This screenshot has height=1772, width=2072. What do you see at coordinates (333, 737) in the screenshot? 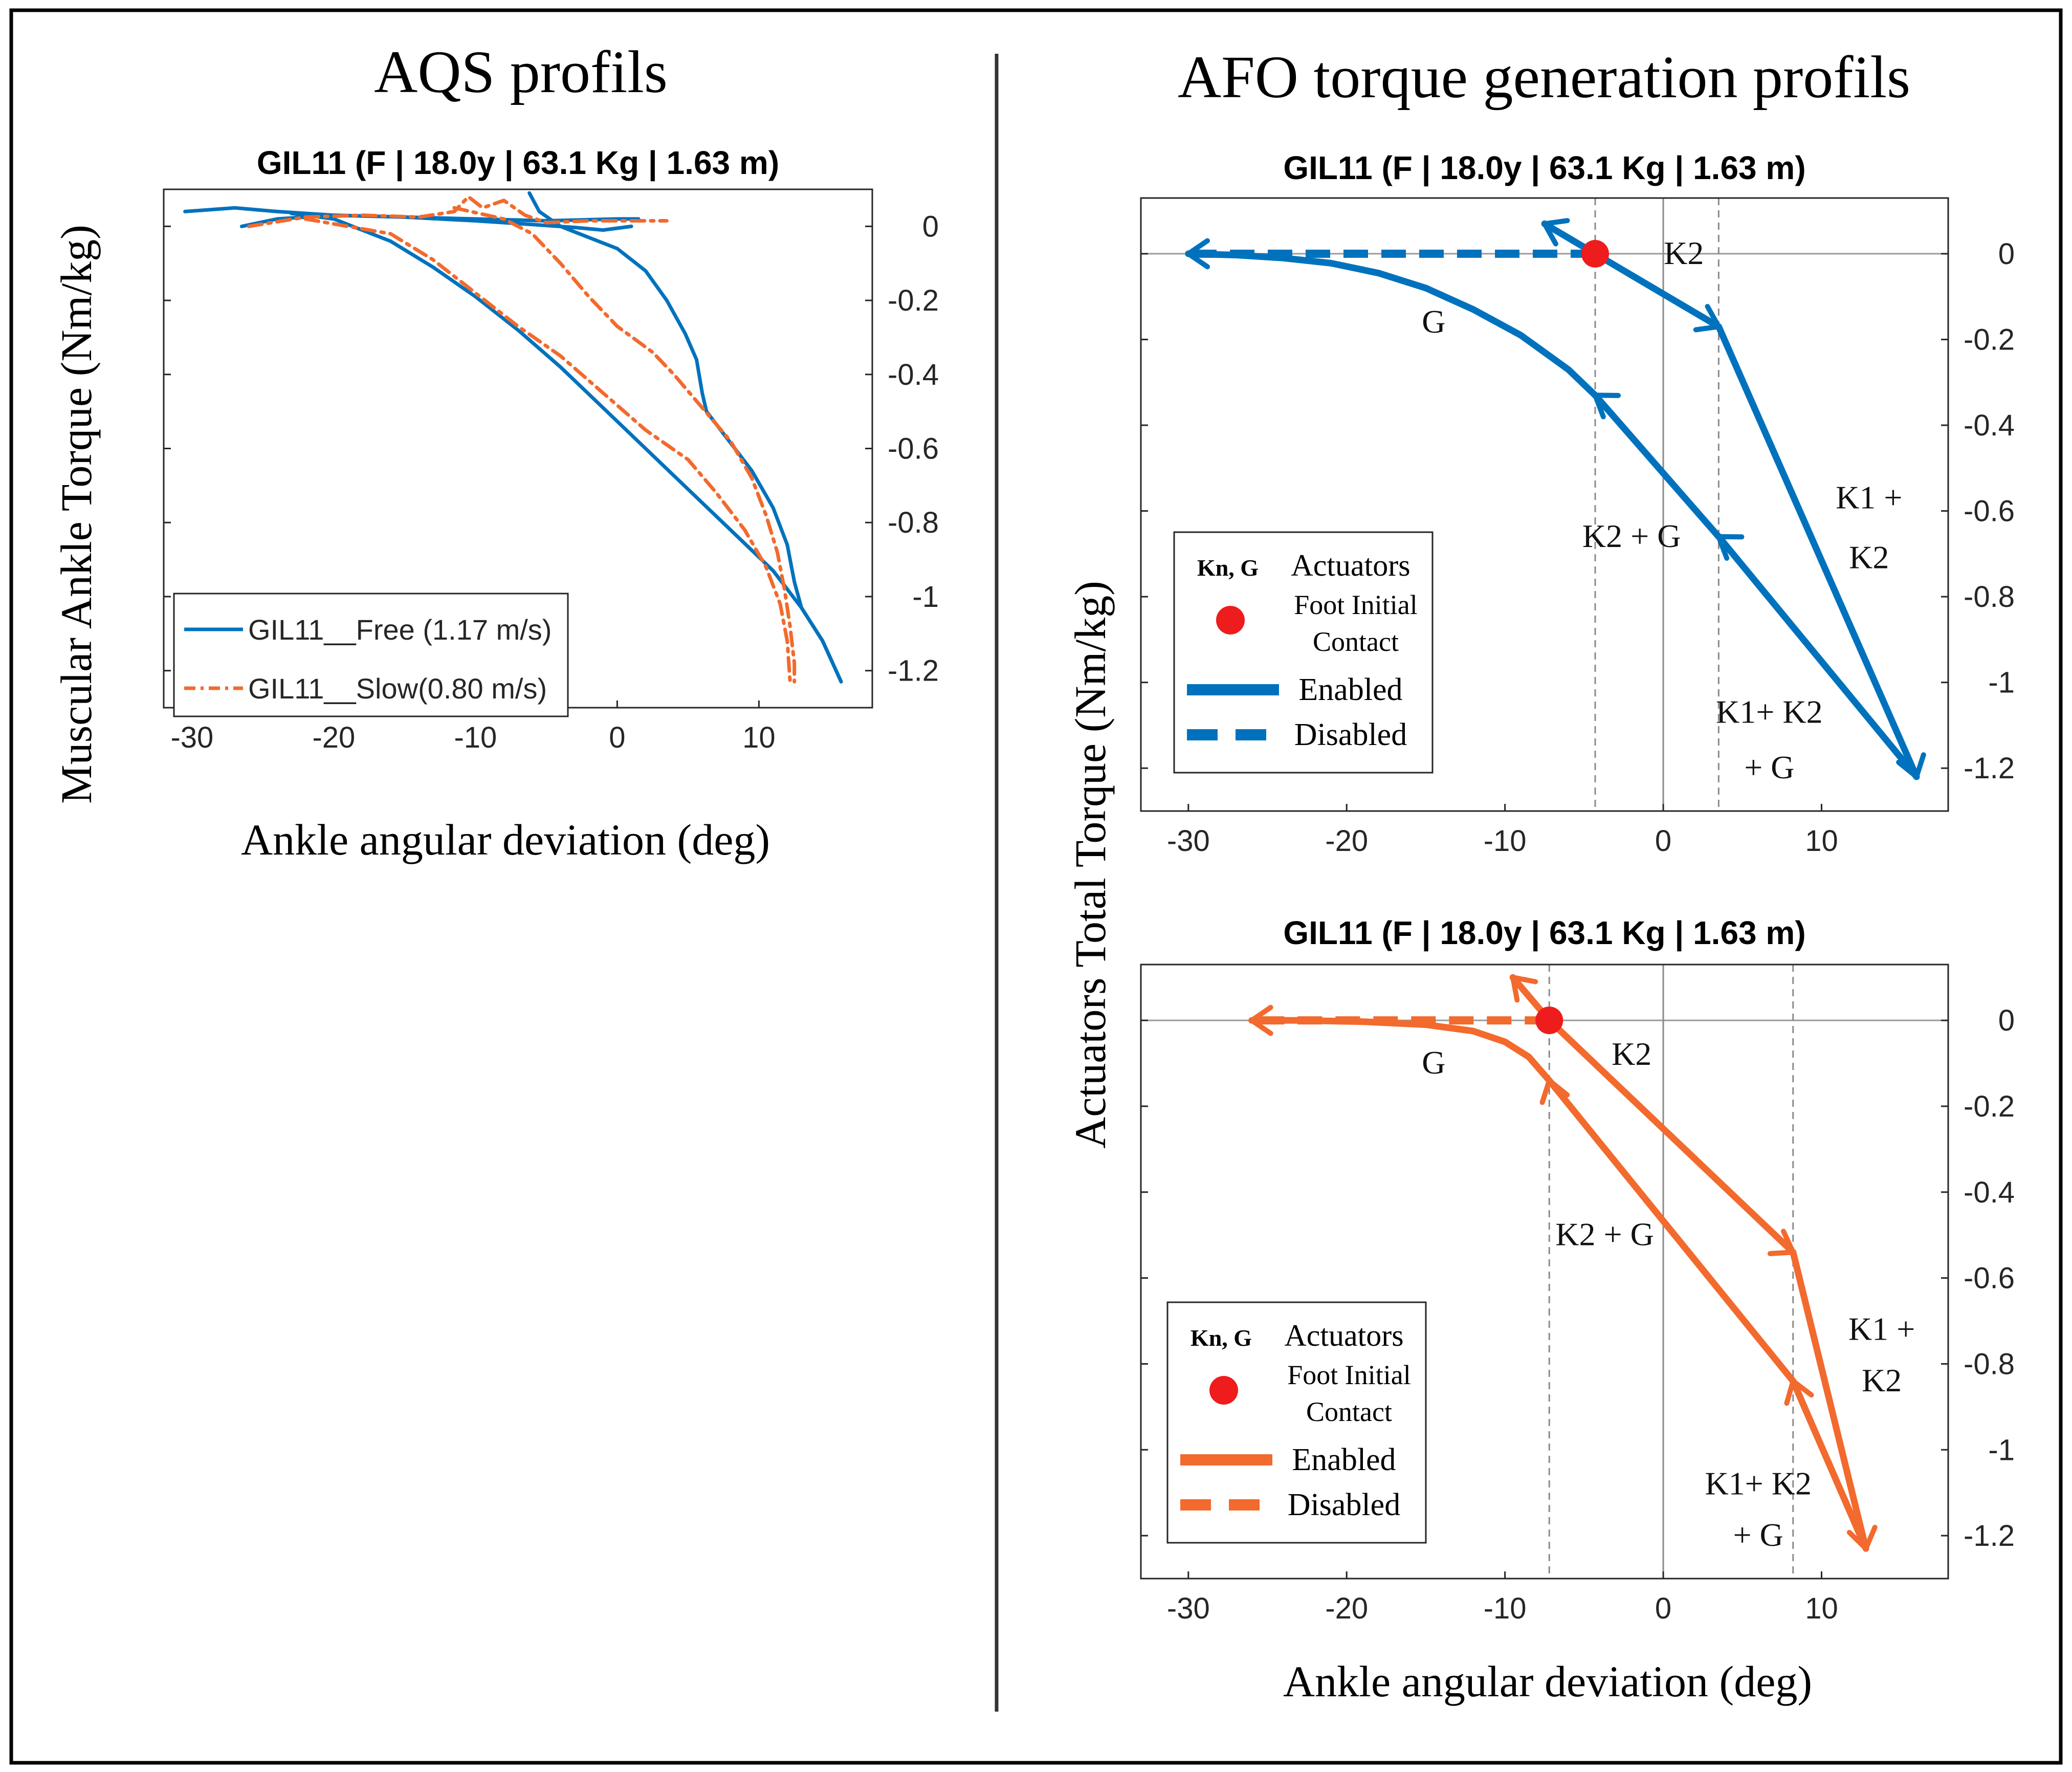
I see `aqs-xtick-label: -20` at bounding box center [333, 737].